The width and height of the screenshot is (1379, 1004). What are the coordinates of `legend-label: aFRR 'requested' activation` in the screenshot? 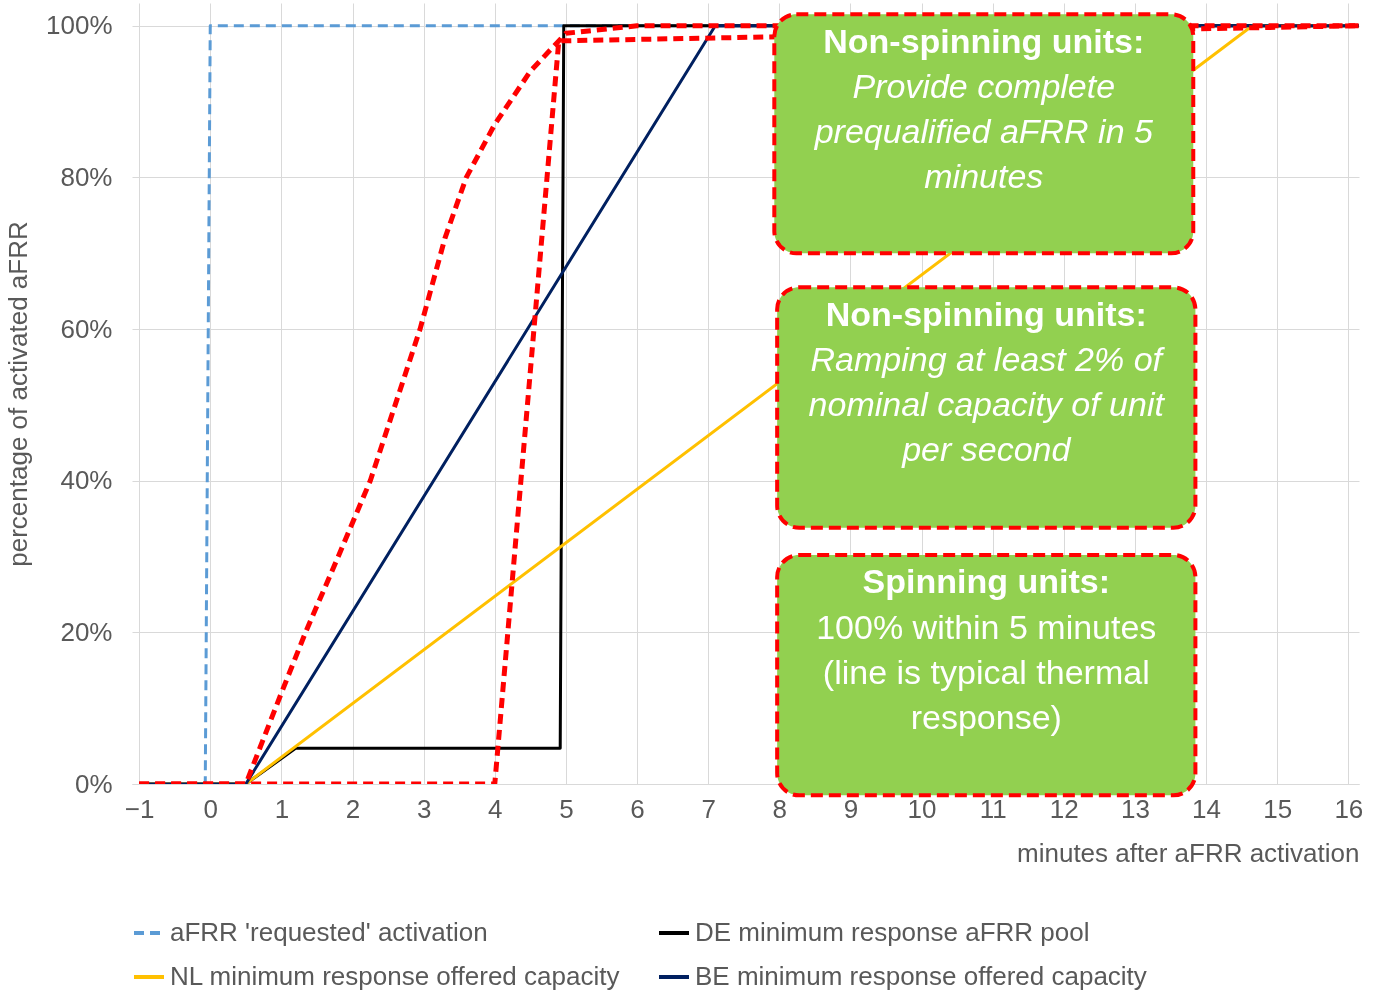 It's located at (329, 932).